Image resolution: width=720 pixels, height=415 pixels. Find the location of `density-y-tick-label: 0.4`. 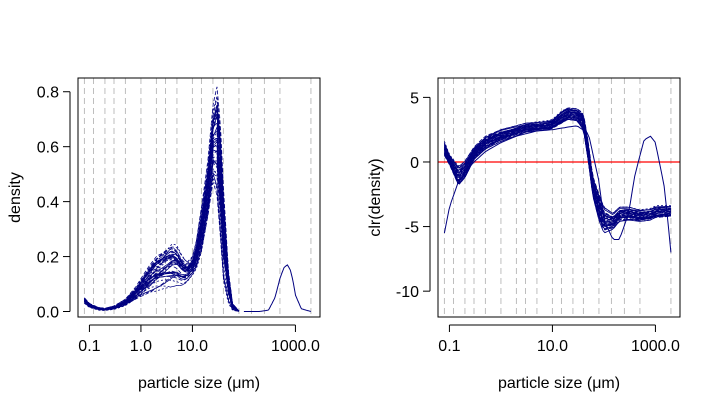

density-y-tick-label: 0.4 is located at coordinates (48, 203).